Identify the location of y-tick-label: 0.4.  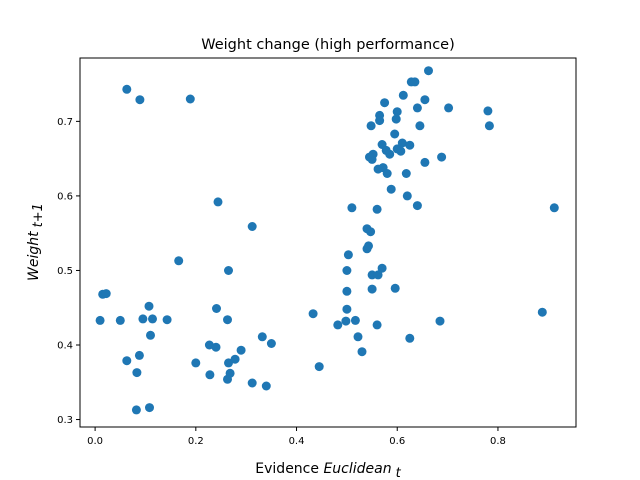
(65, 346).